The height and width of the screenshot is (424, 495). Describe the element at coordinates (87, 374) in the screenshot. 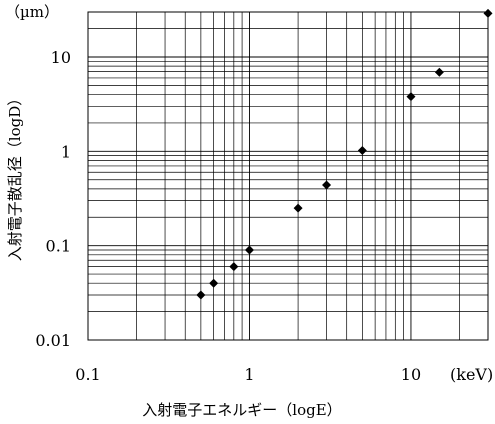

I see `x-tick-label: 0.1` at that location.